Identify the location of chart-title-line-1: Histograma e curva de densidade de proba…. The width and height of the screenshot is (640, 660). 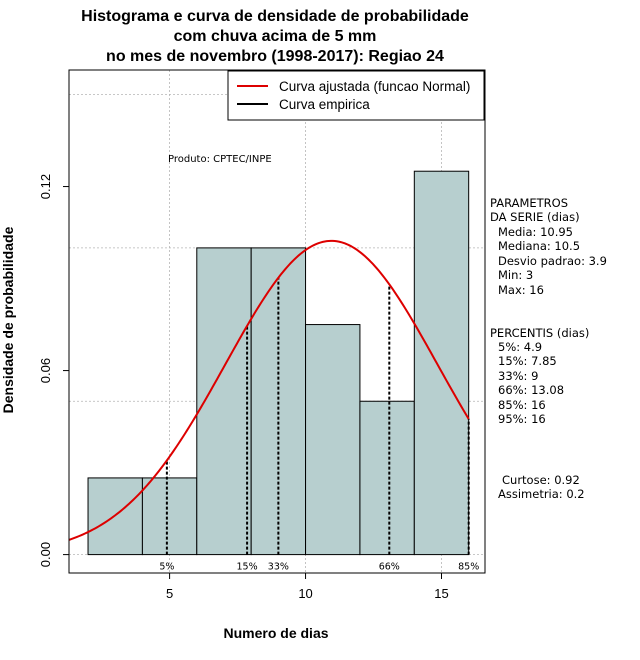
(275, 16).